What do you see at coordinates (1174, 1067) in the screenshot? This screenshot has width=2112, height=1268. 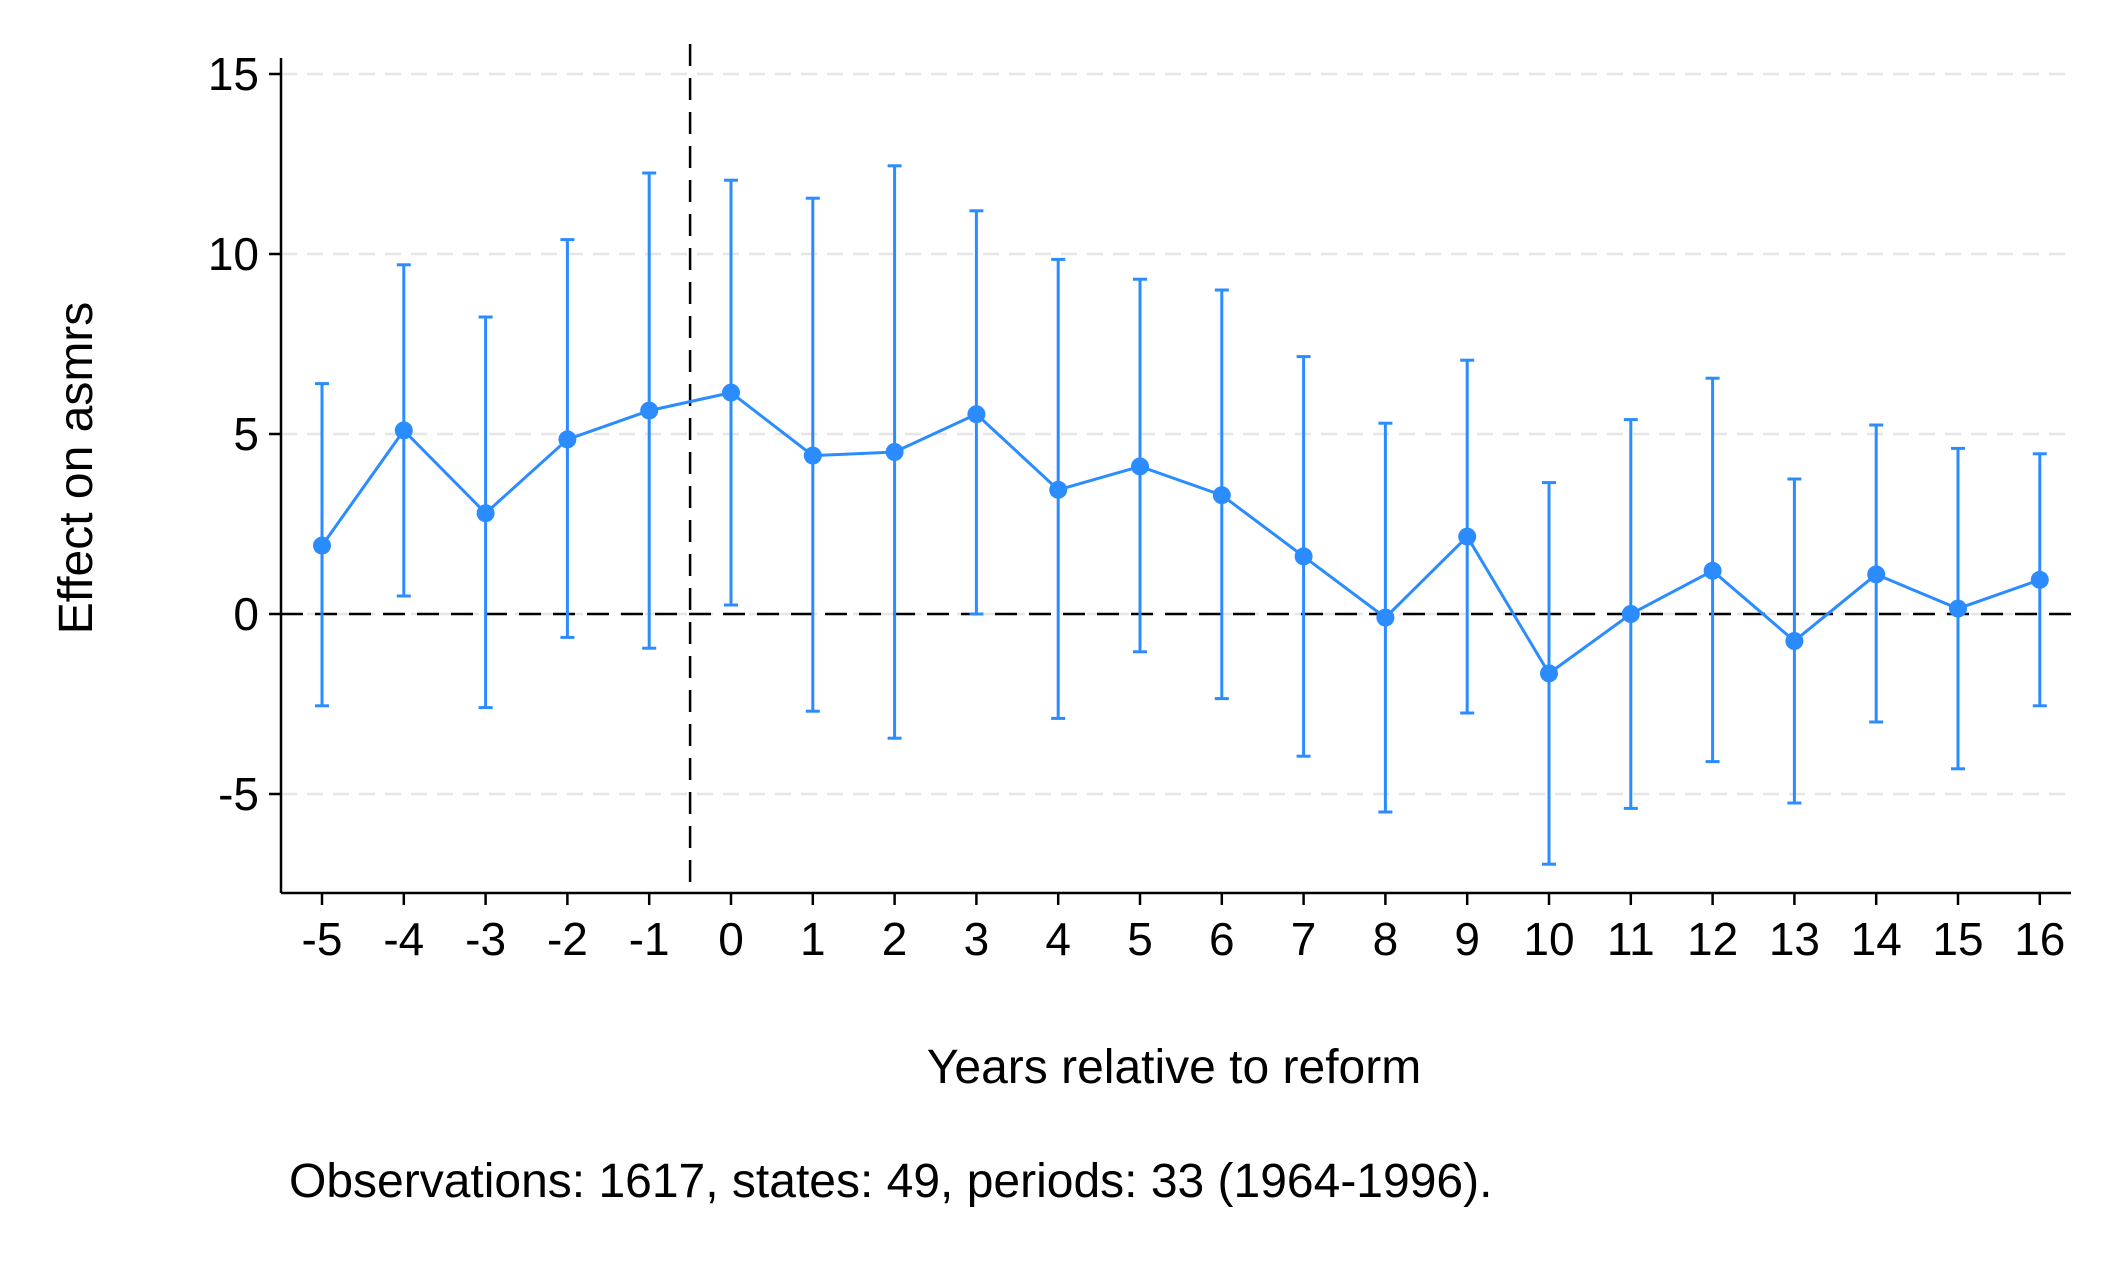 I see `x-axis-title: Years relative to reform` at bounding box center [1174, 1067].